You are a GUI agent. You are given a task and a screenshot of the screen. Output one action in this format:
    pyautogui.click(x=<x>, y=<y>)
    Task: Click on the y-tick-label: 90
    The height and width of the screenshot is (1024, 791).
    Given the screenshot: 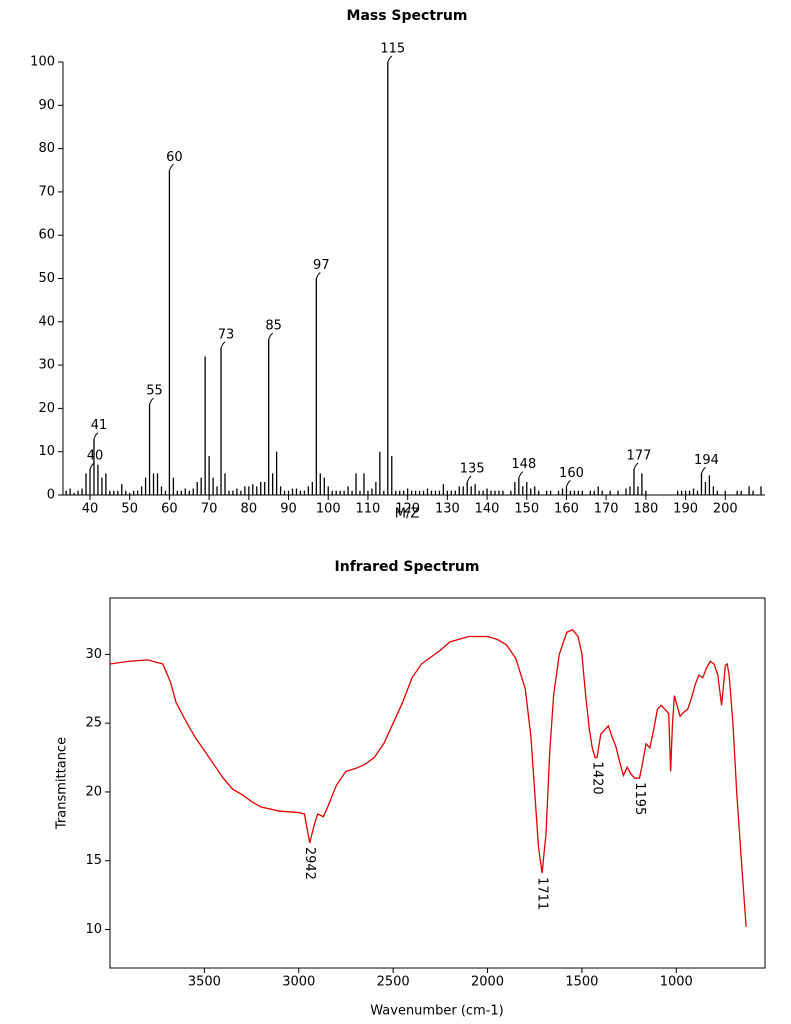 What is the action you would take?
    pyautogui.click(x=46, y=105)
    